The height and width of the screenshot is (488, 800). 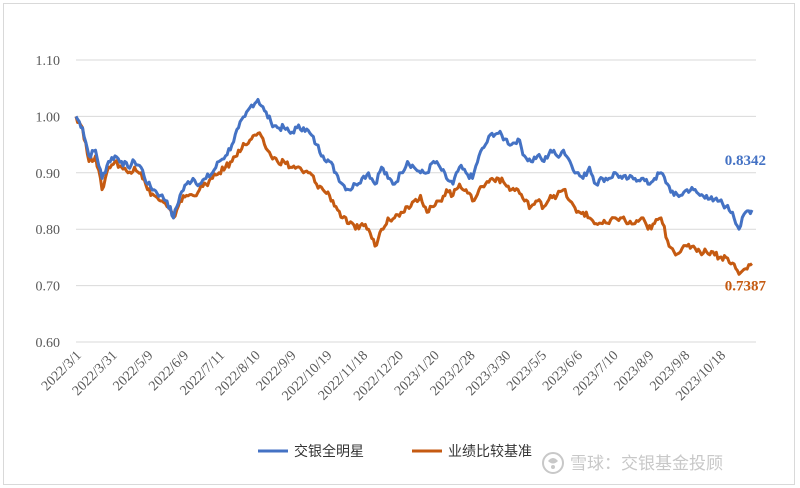 I want to click on end-labels: 0.8342 0.7387, so click(x=746, y=224).